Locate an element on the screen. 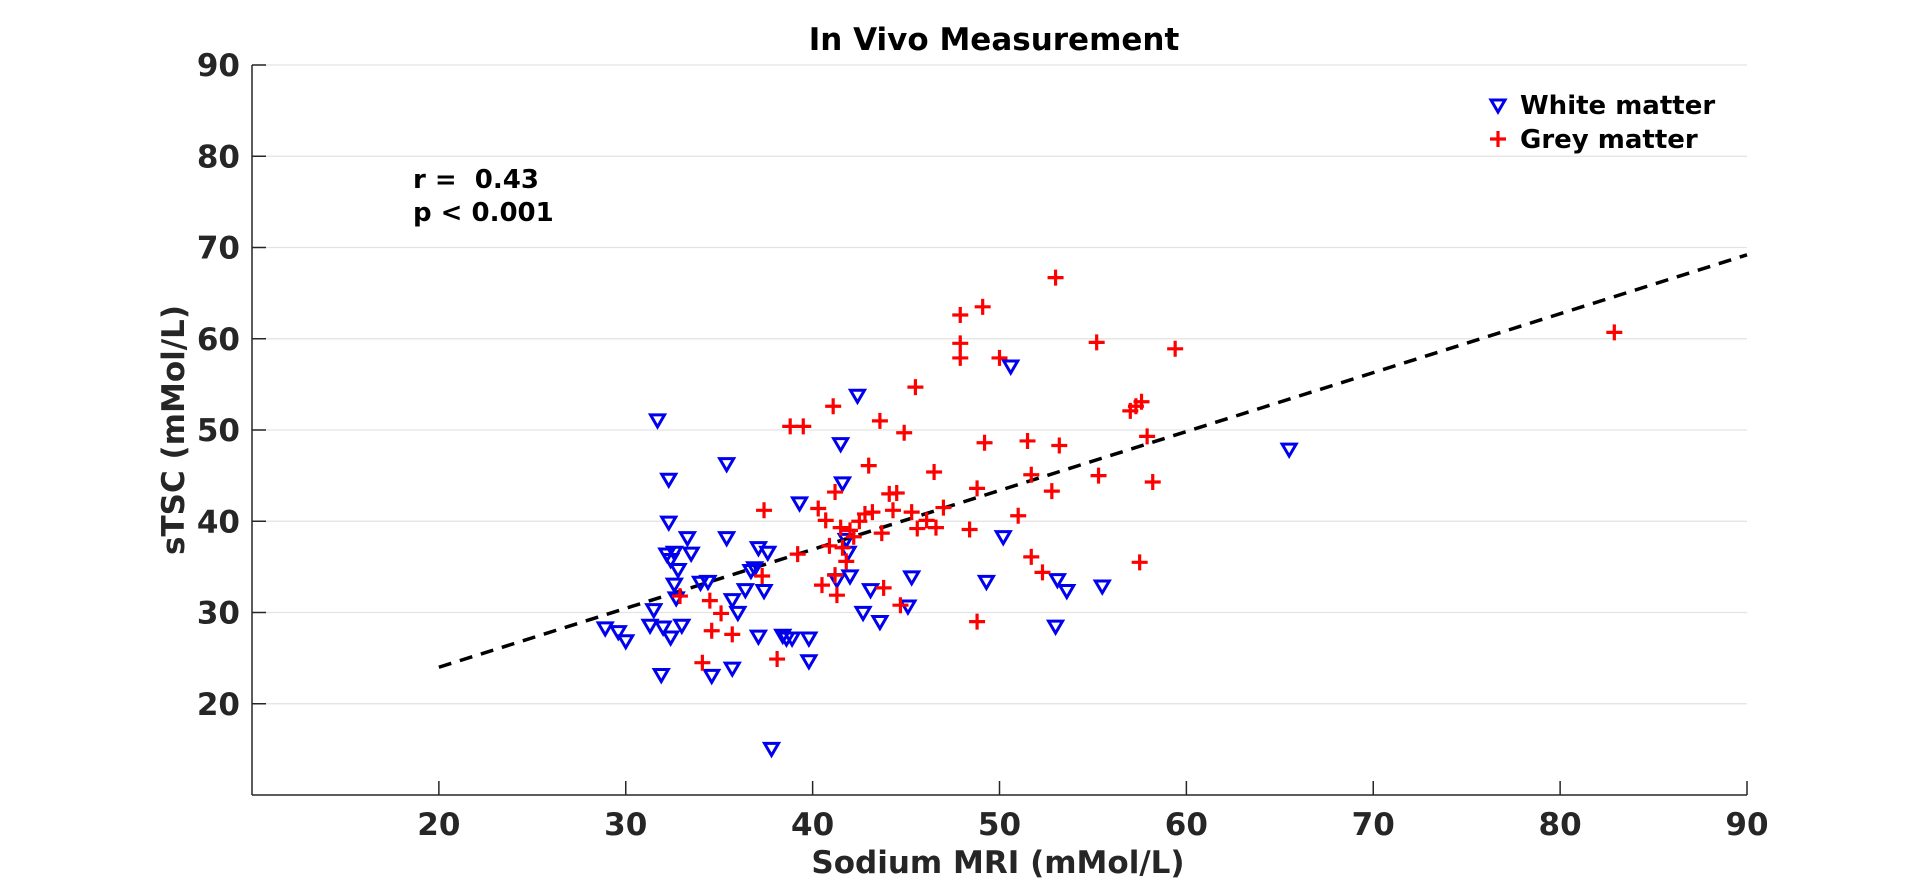 The height and width of the screenshot is (886, 1920). x-axis-label: Sodium MRI (mMol/L) is located at coordinates (997, 863).